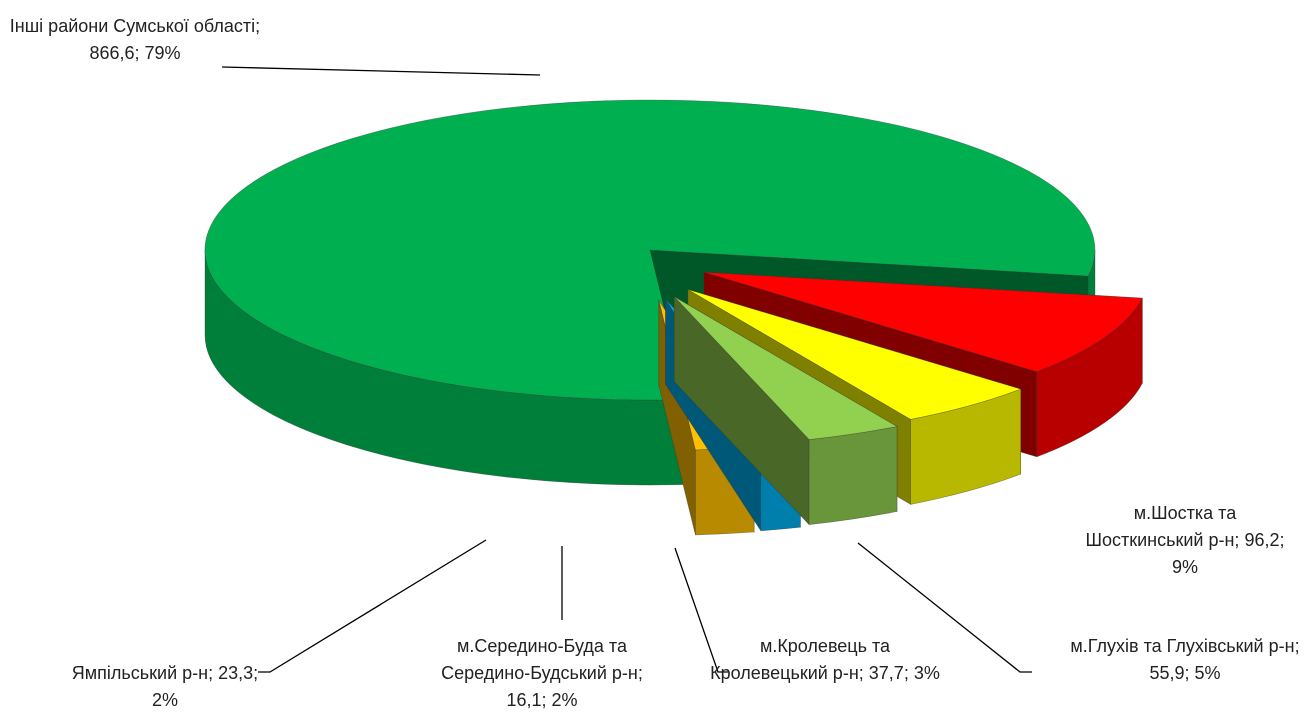 This screenshot has width=1308, height=722. Describe the element at coordinates (165, 687) in the screenshot. I see `data-label: Ямпільський р-н; 23,3; 2%` at that location.